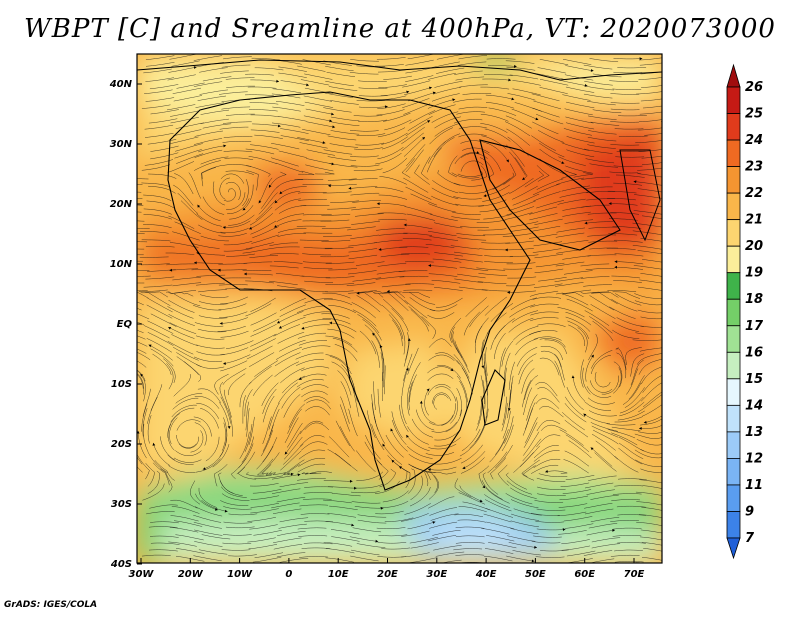  Describe the element at coordinates (338, 574) in the screenshot. I see `lon-label: 10E` at that location.